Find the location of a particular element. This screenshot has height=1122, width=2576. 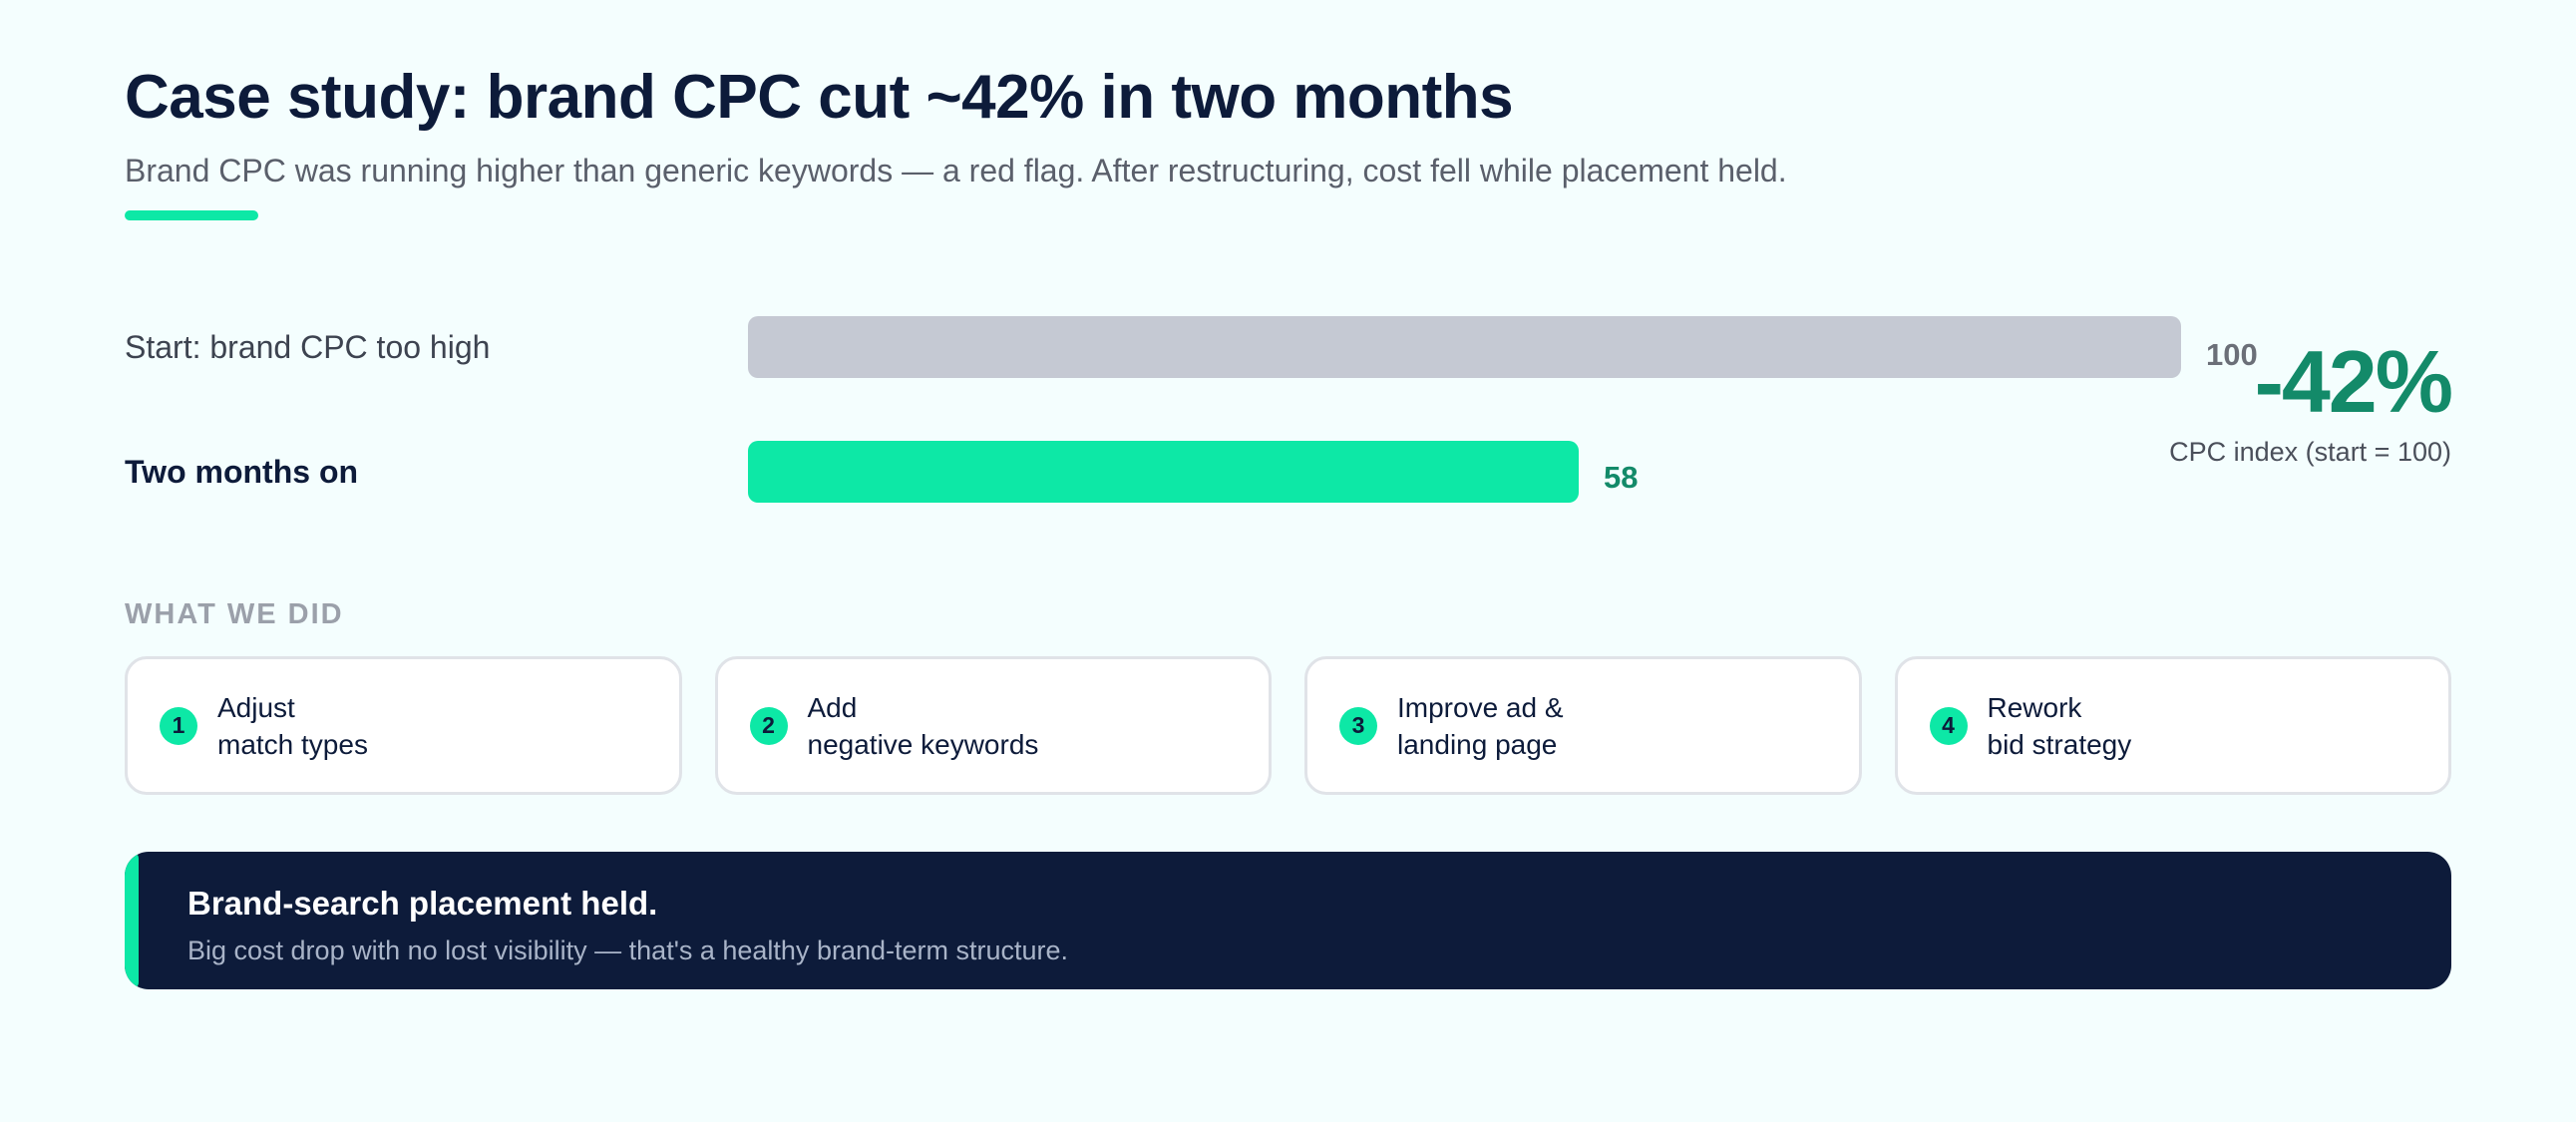

step-number-badge: 2 is located at coordinates (768, 725).